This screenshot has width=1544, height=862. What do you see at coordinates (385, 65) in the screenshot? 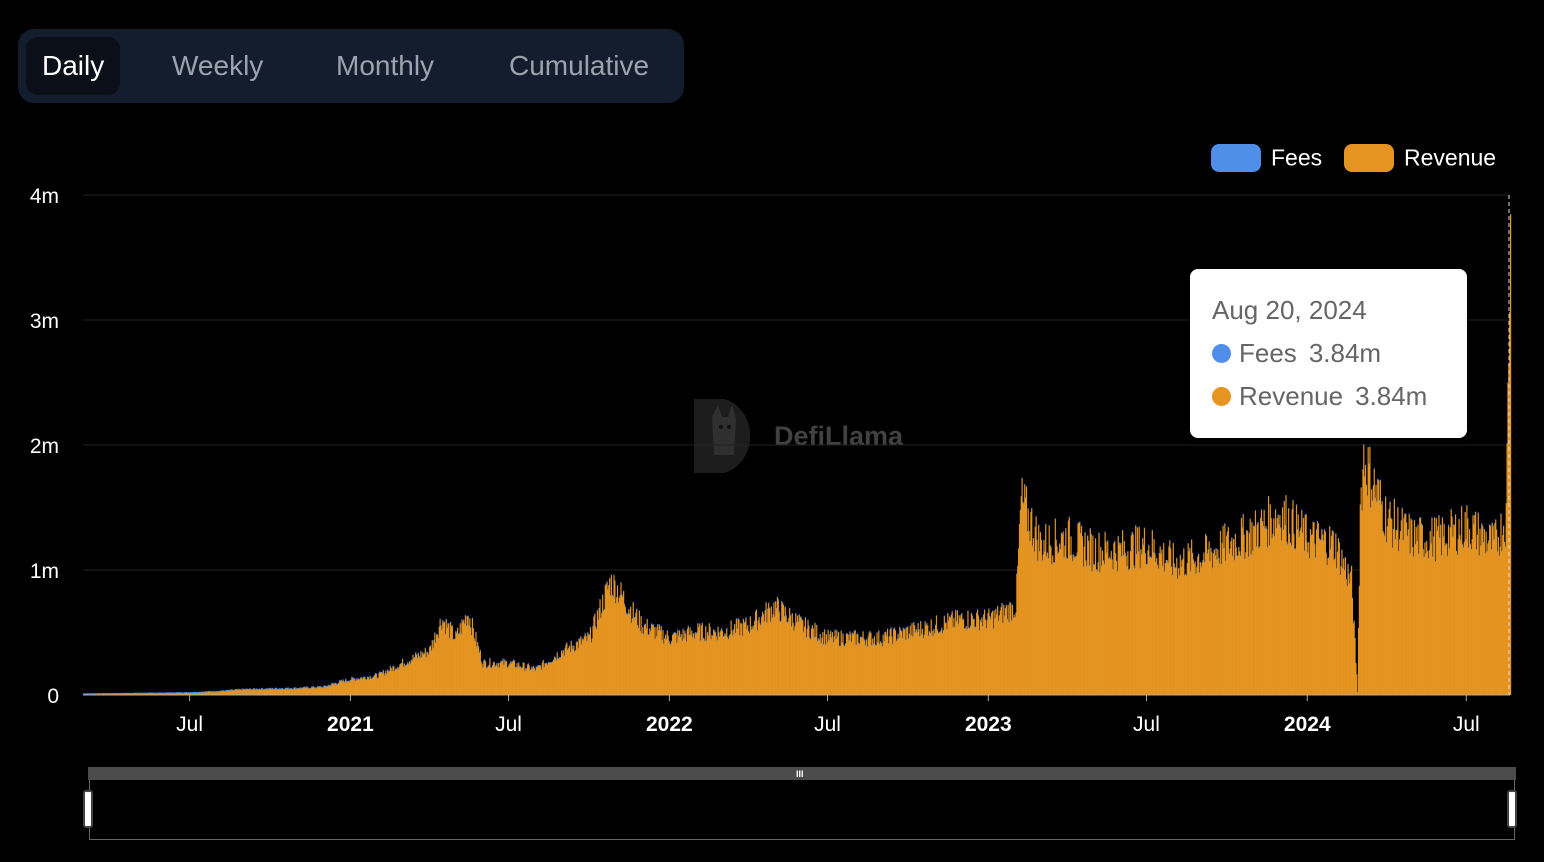
I see `tab-monthly: Monthly` at bounding box center [385, 65].